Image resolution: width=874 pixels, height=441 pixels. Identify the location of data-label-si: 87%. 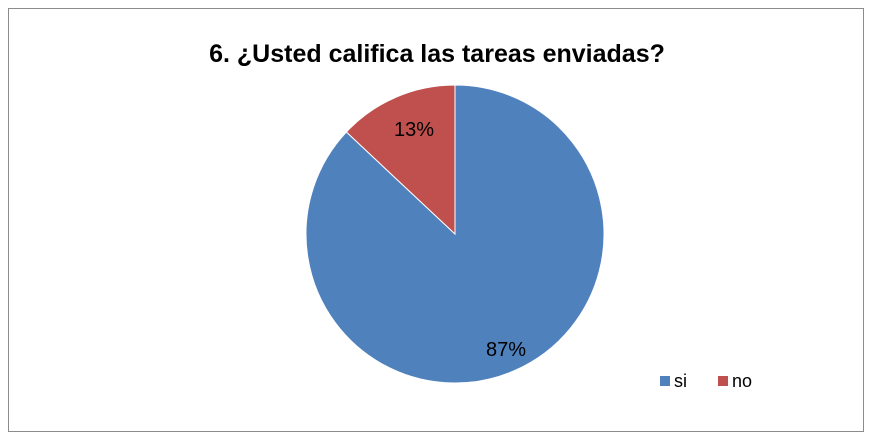
(506, 350).